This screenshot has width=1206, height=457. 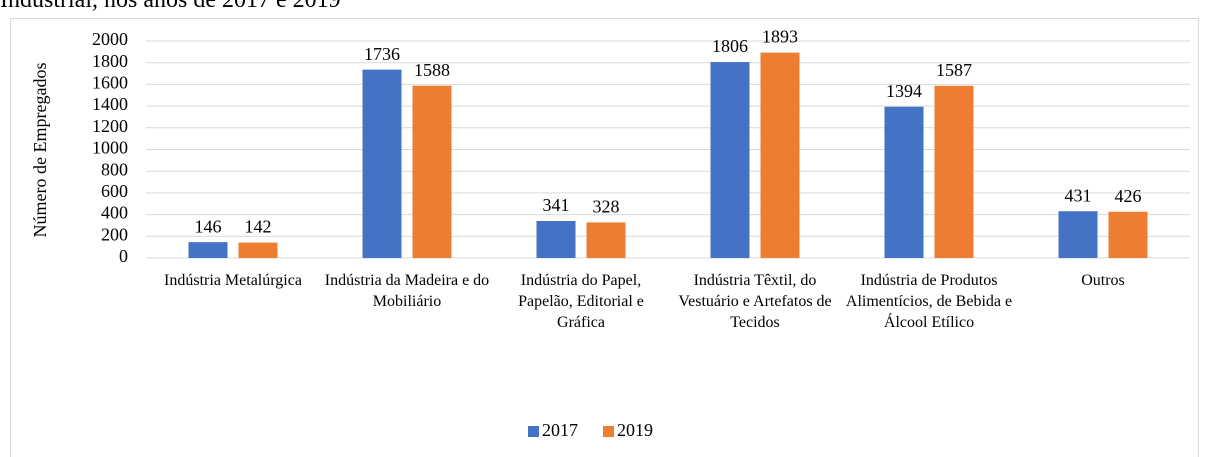 I want to click on data-label: 341, so click(x=556, y=205).